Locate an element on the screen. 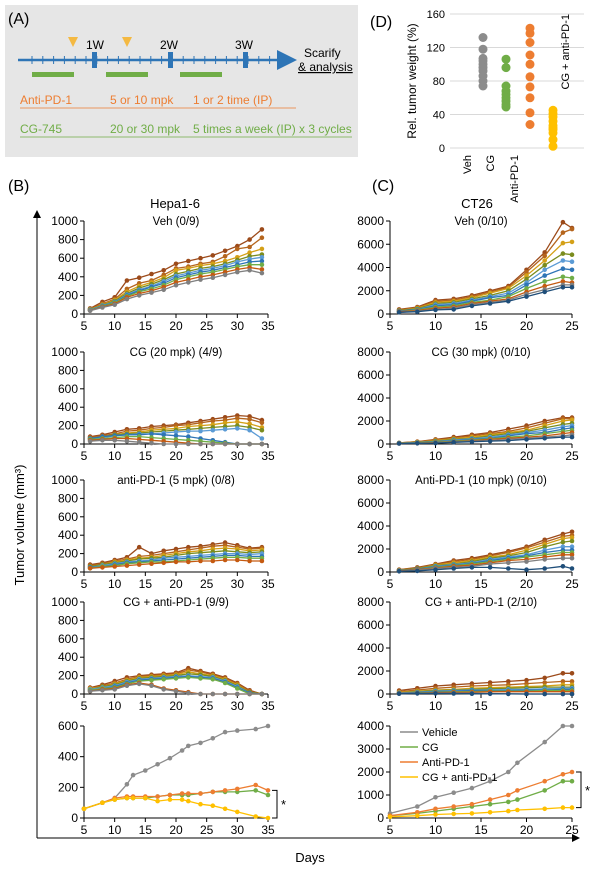 This screenshot has height=871, width=593. chart-B-veh: 0 200 400 600 800 1000 5 10 15 20 25 30 35 Veh (0/9) is located at coordinates (163, 273).